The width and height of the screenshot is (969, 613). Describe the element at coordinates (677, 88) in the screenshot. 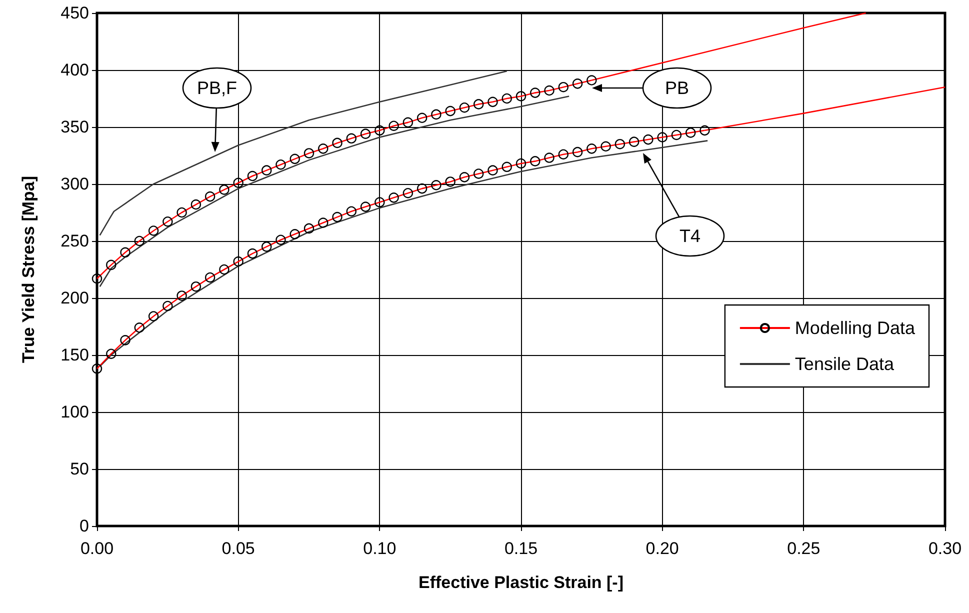

I see `annotation: PB` at that location.